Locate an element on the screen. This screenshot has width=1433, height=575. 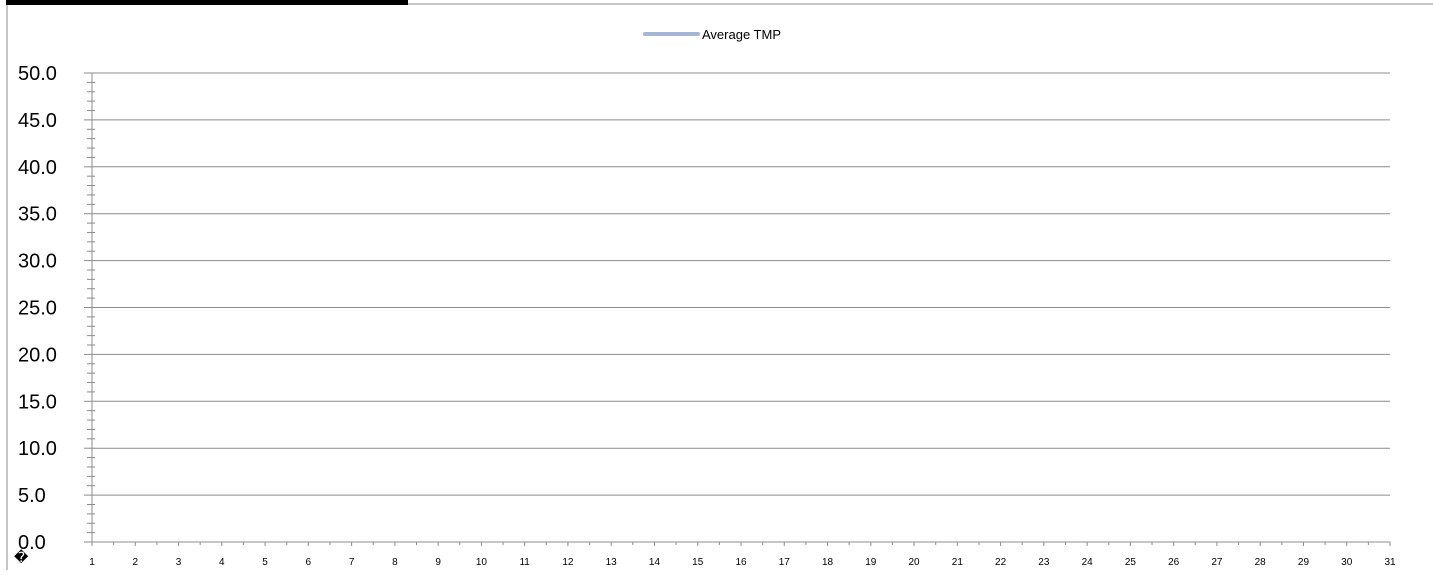
y-tick-label: 40.0 is located at coordinates (37, 168).